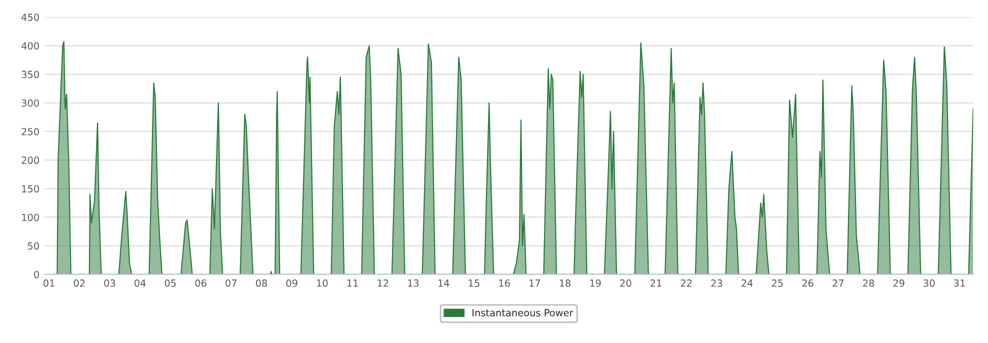 This screenshot has height=343, width=988. I want to click on x-tick-label: 14, so click(444, 283).